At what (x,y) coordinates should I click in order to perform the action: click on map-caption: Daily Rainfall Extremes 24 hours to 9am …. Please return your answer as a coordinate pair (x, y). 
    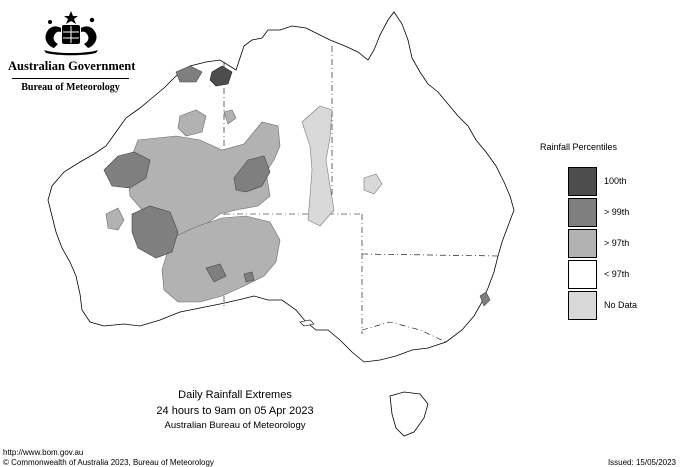
    Looking at the image, I should click on (235, 410).